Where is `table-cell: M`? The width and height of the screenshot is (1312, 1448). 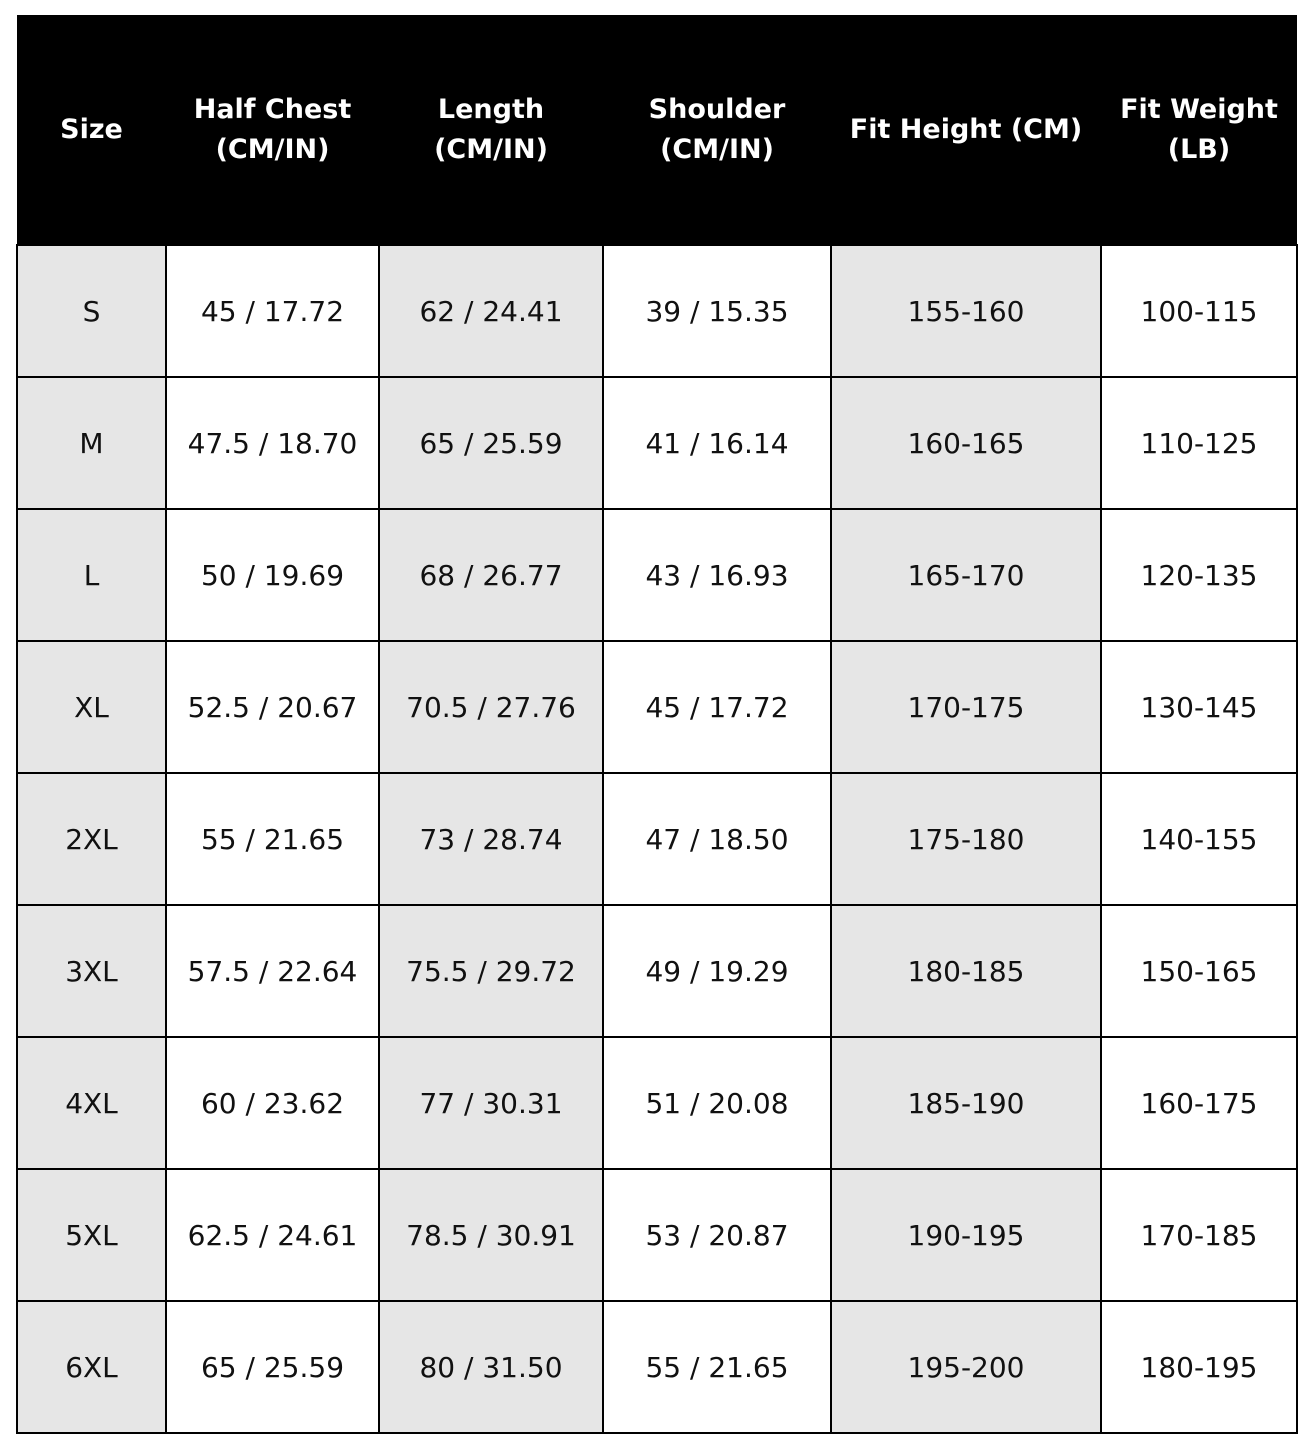
table-cell: M is located at coordinates (91, 443).